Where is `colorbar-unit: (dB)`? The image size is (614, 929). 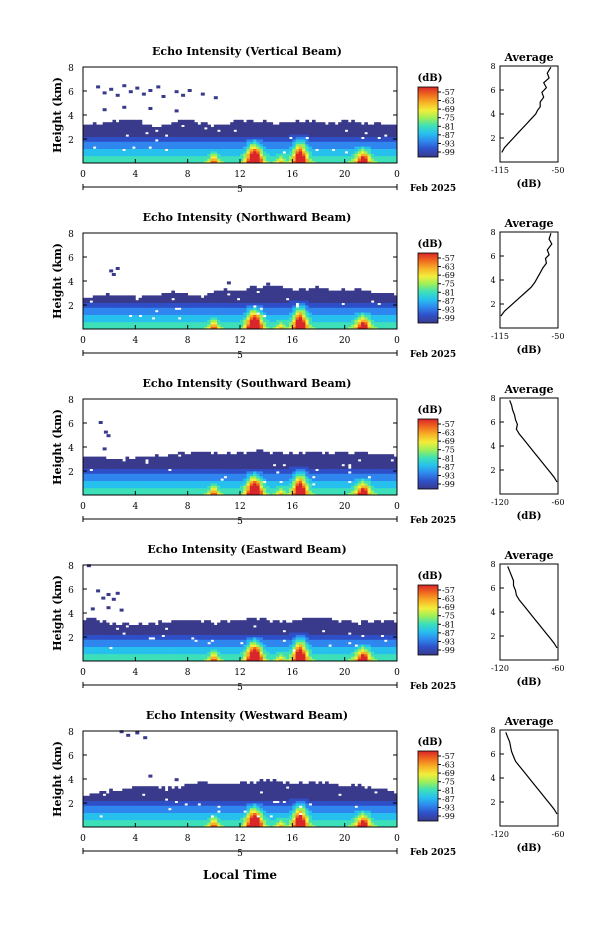
colorbar-unit: (dB) is located at coordinates (430, 78).